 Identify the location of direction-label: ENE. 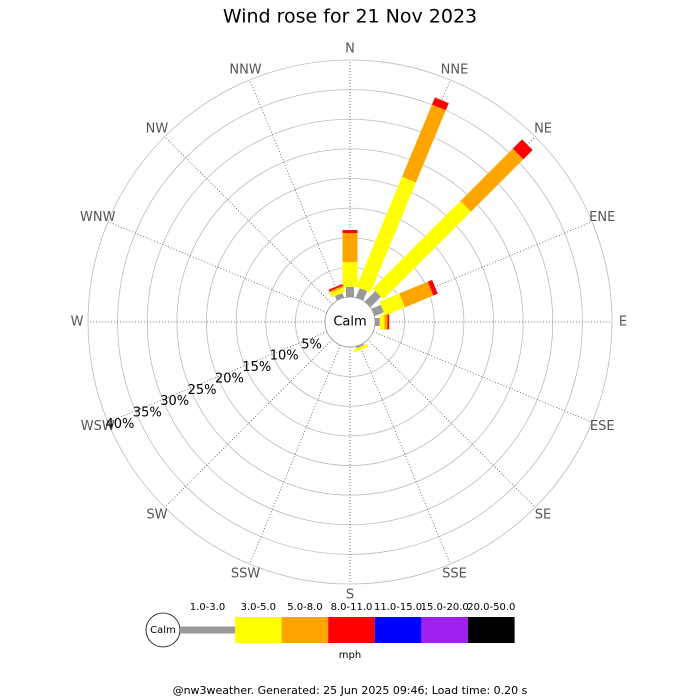
(602, 217).